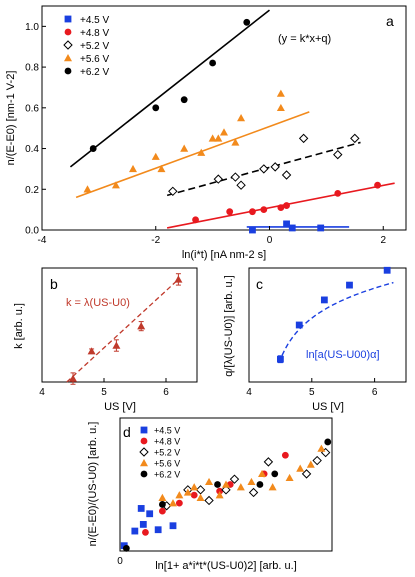  I want to click on legend-marker-5.6, so click(68, 58).